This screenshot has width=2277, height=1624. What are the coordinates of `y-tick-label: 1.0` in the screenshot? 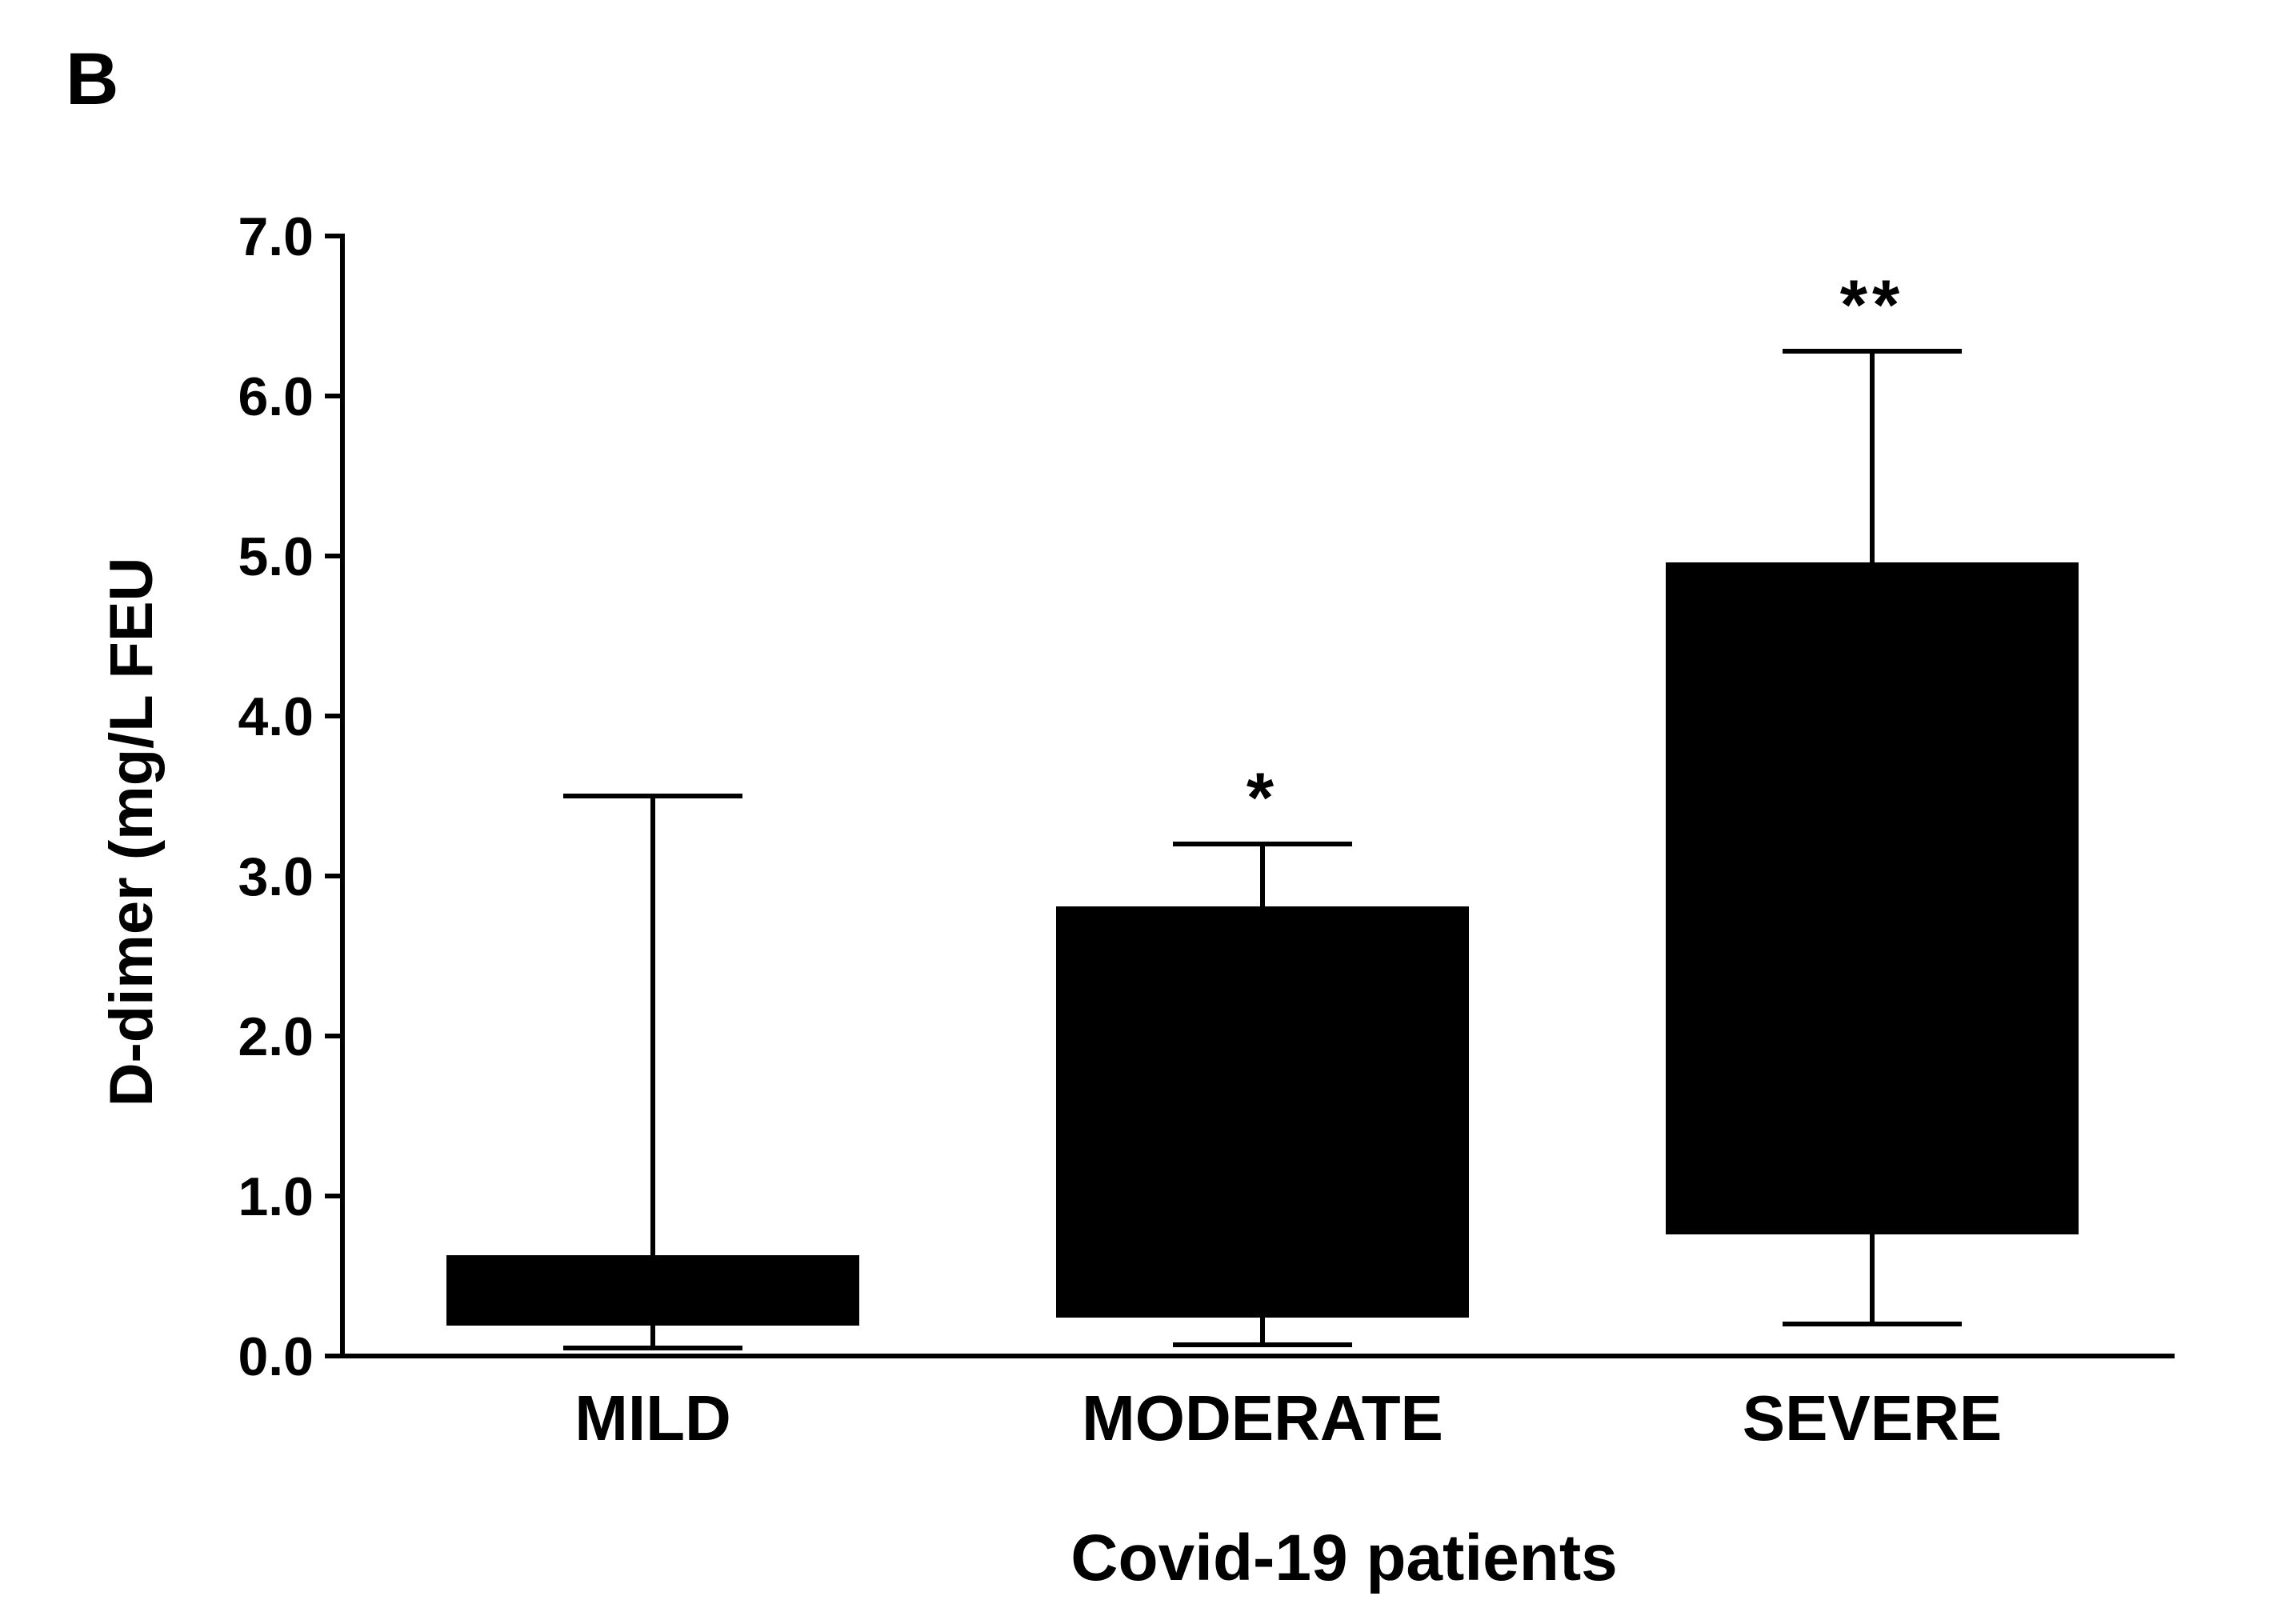 It's located at (276, 1196).